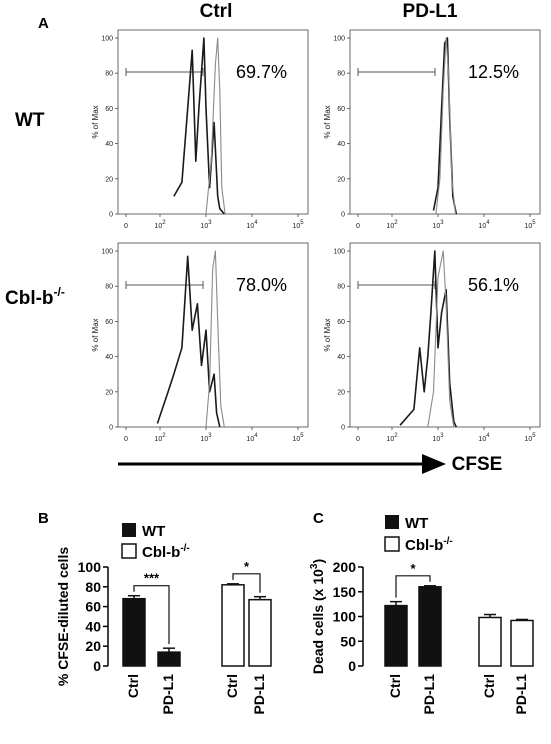 The width and height of the screenshot is (551, 744). What do you see at coordinates (261, 285) in the screenshot?
I see `gate-percent: 78.0%` at bounding box center [261, 285].